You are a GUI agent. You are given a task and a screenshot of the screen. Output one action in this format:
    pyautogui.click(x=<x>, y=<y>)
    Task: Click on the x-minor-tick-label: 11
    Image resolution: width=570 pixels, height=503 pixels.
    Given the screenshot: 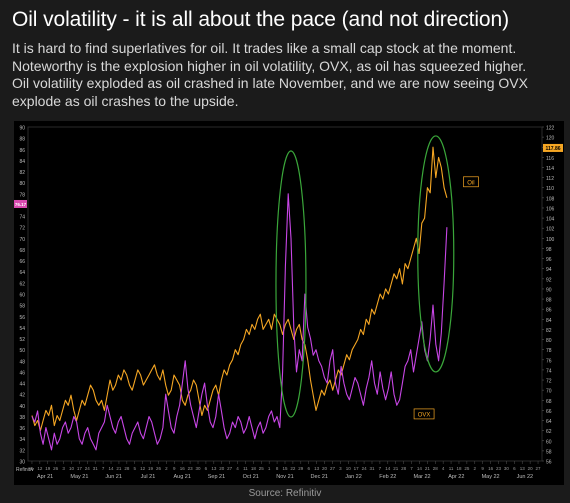 What is the action you would take?
    pyautogui.click(x=245, y=468)
    